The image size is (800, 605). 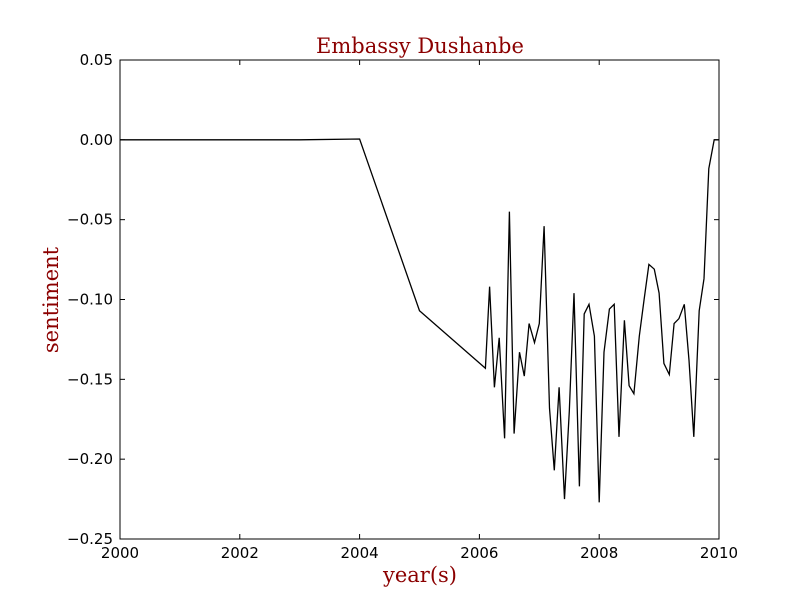 I want to click on x-tick-label: 2010, so click(x=719, y=553).